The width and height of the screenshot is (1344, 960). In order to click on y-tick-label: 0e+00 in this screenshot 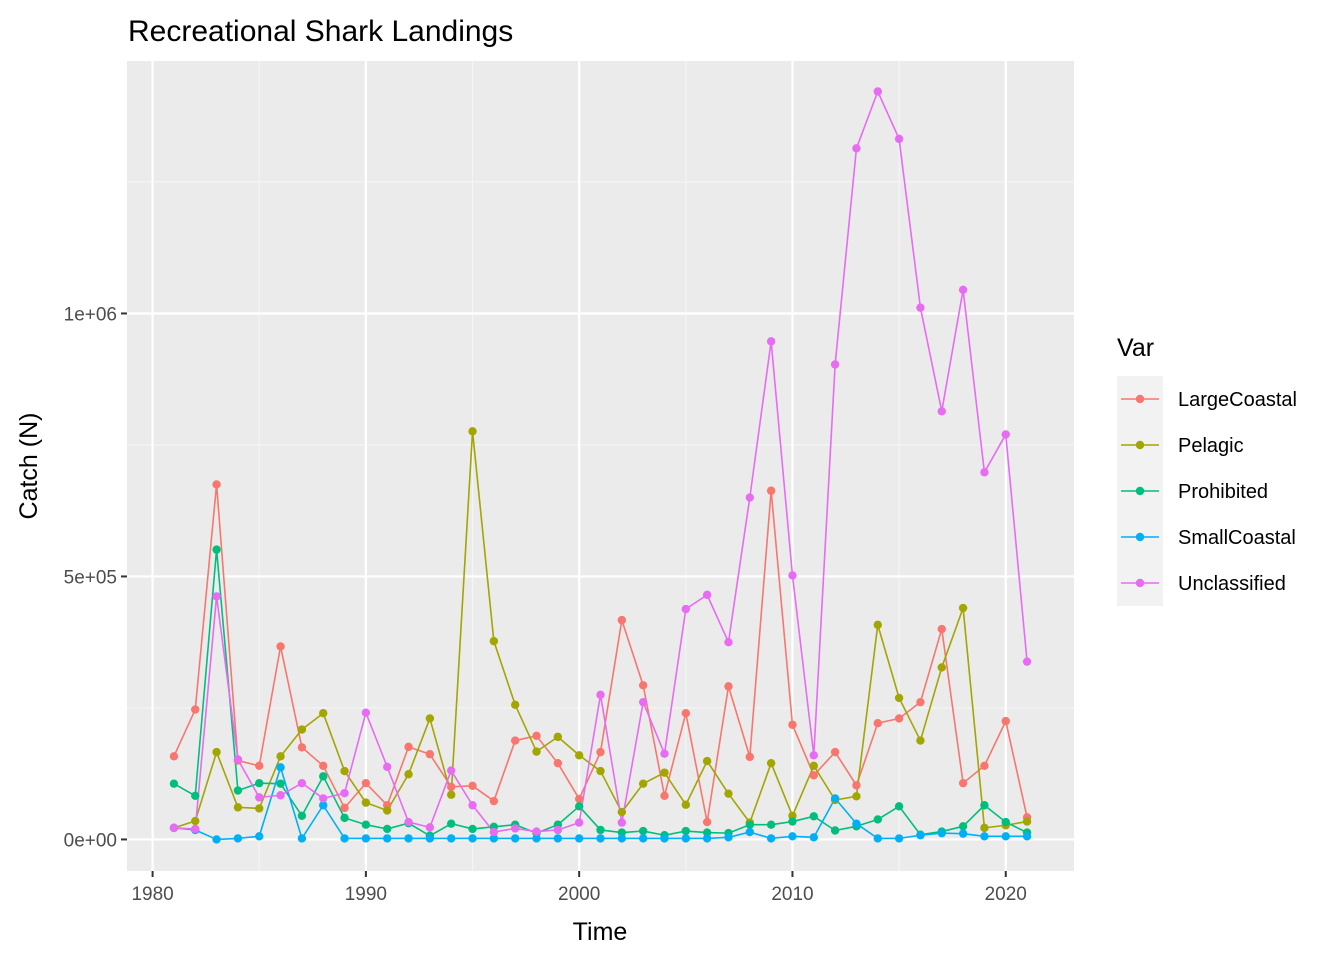, I will do `click(90, 840)`.